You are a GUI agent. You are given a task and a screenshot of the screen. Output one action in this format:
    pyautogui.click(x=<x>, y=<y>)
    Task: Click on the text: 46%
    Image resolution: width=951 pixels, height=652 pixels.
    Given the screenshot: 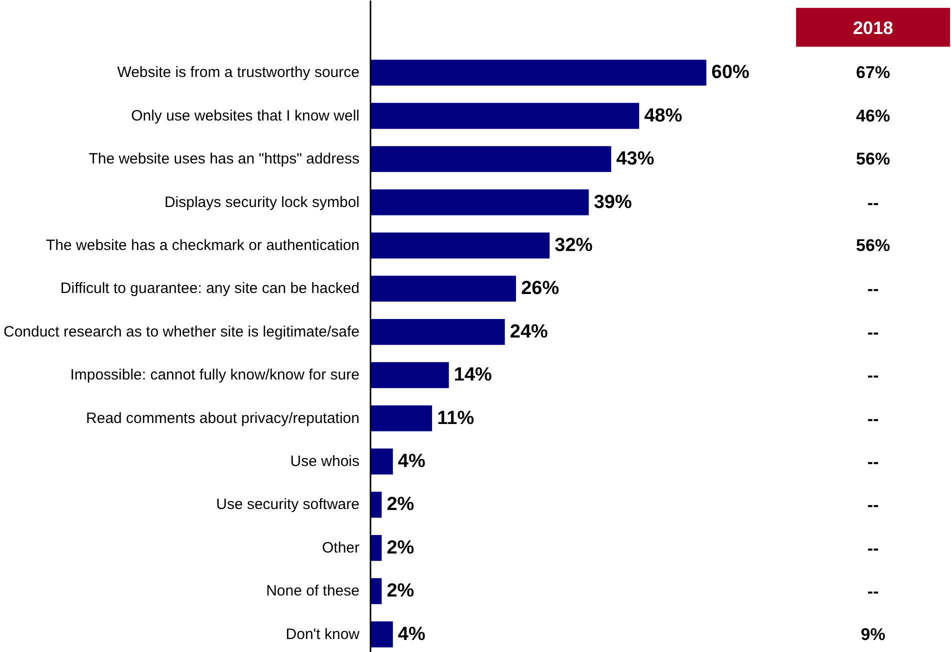 What is the action you would take?
    pyautogui.click(x=873, y=116)
    